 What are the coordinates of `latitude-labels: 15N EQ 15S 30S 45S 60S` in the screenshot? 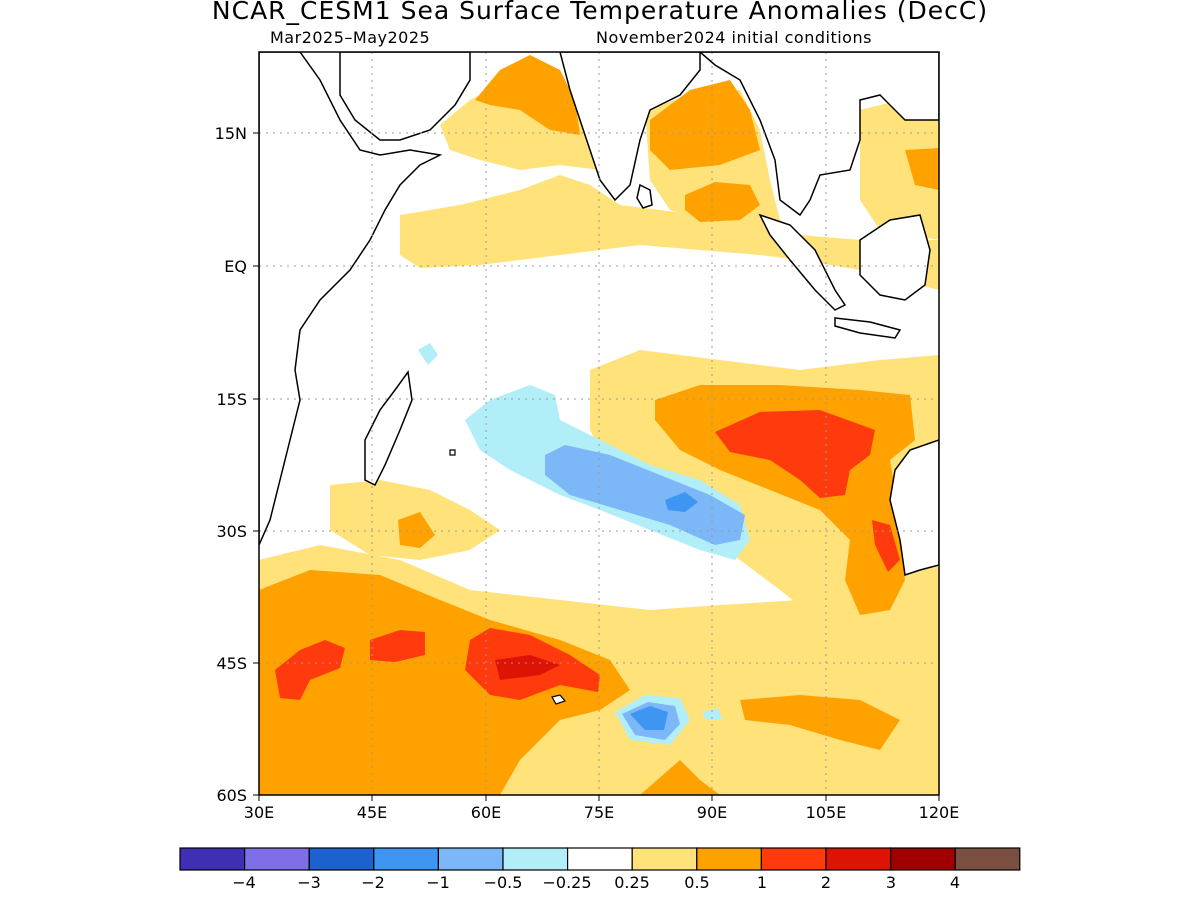 It's located at (231, 464).